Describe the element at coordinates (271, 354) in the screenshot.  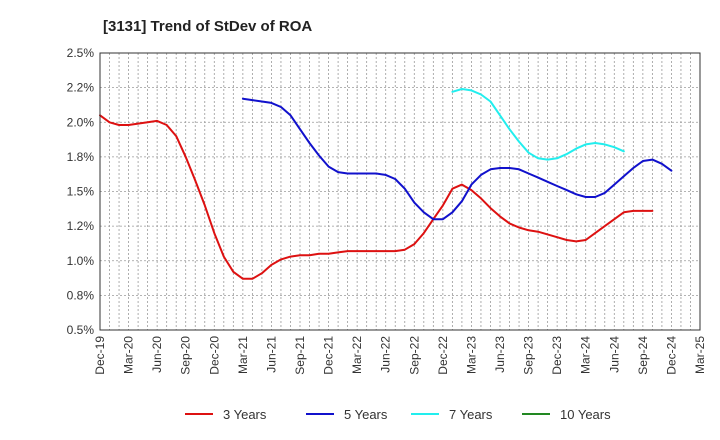
I see `x-tick-label: Jun-21` at that location.